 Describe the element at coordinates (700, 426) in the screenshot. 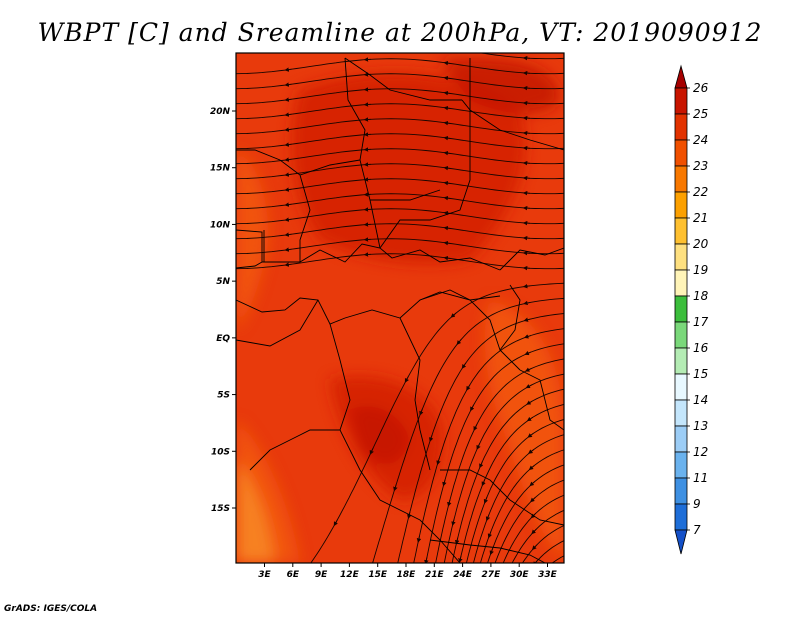

I see `colorbar-label: 13` at that location.